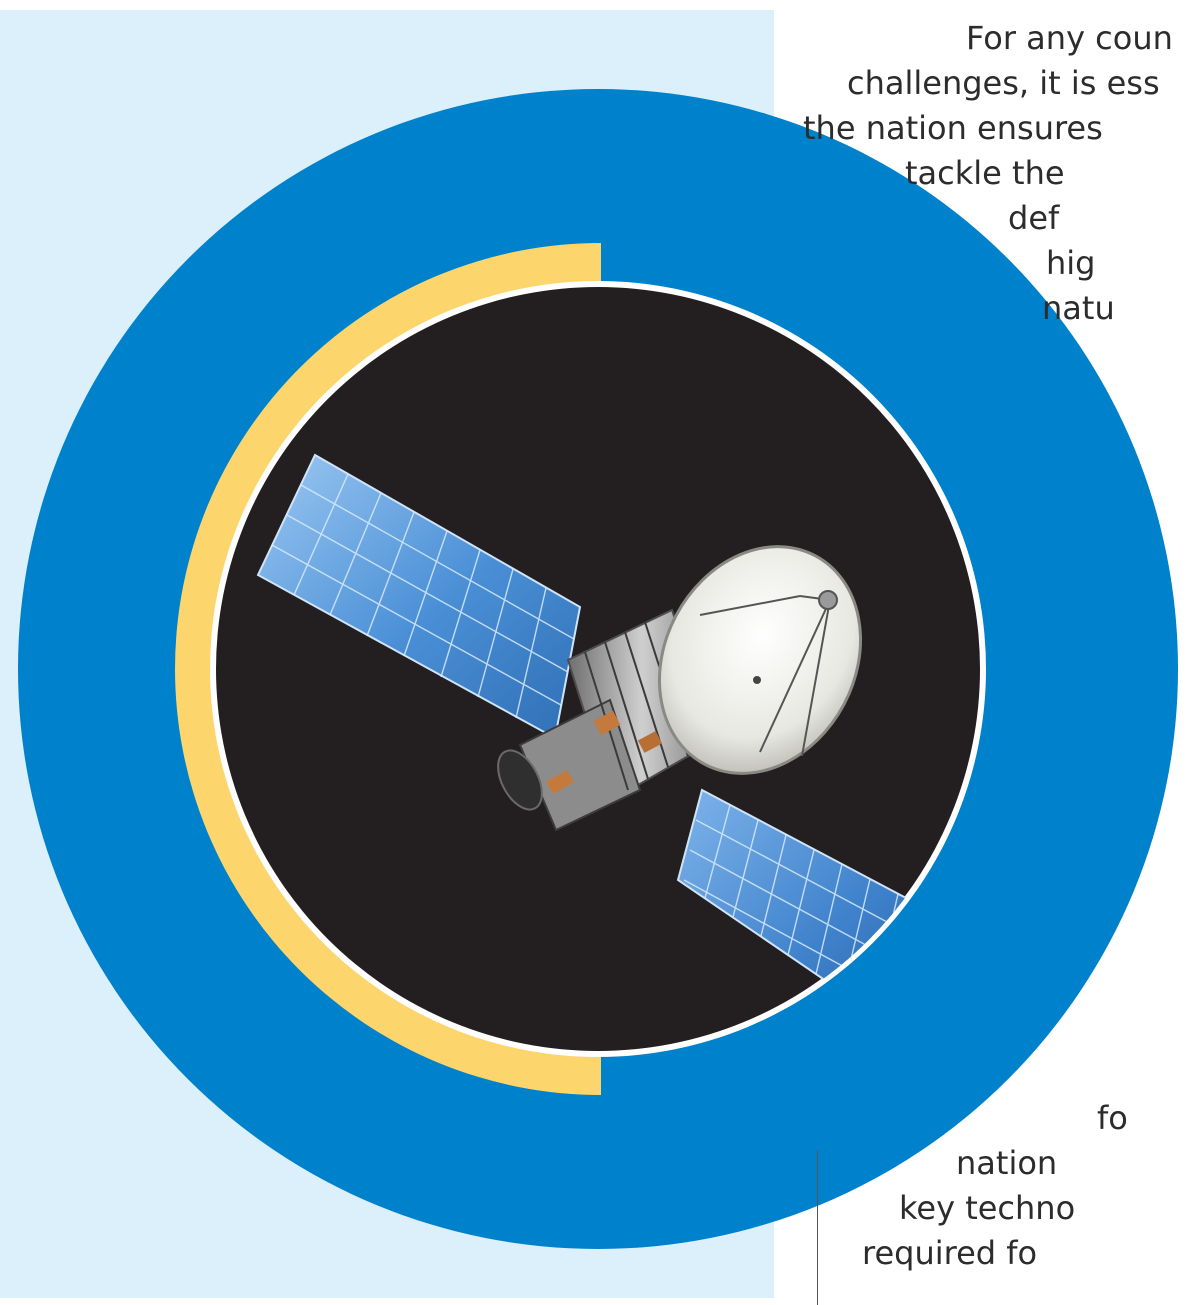 The height and width of the screenshot is (1305, 1198). I want to click on dish-antenna-icon, so click(760, 660).